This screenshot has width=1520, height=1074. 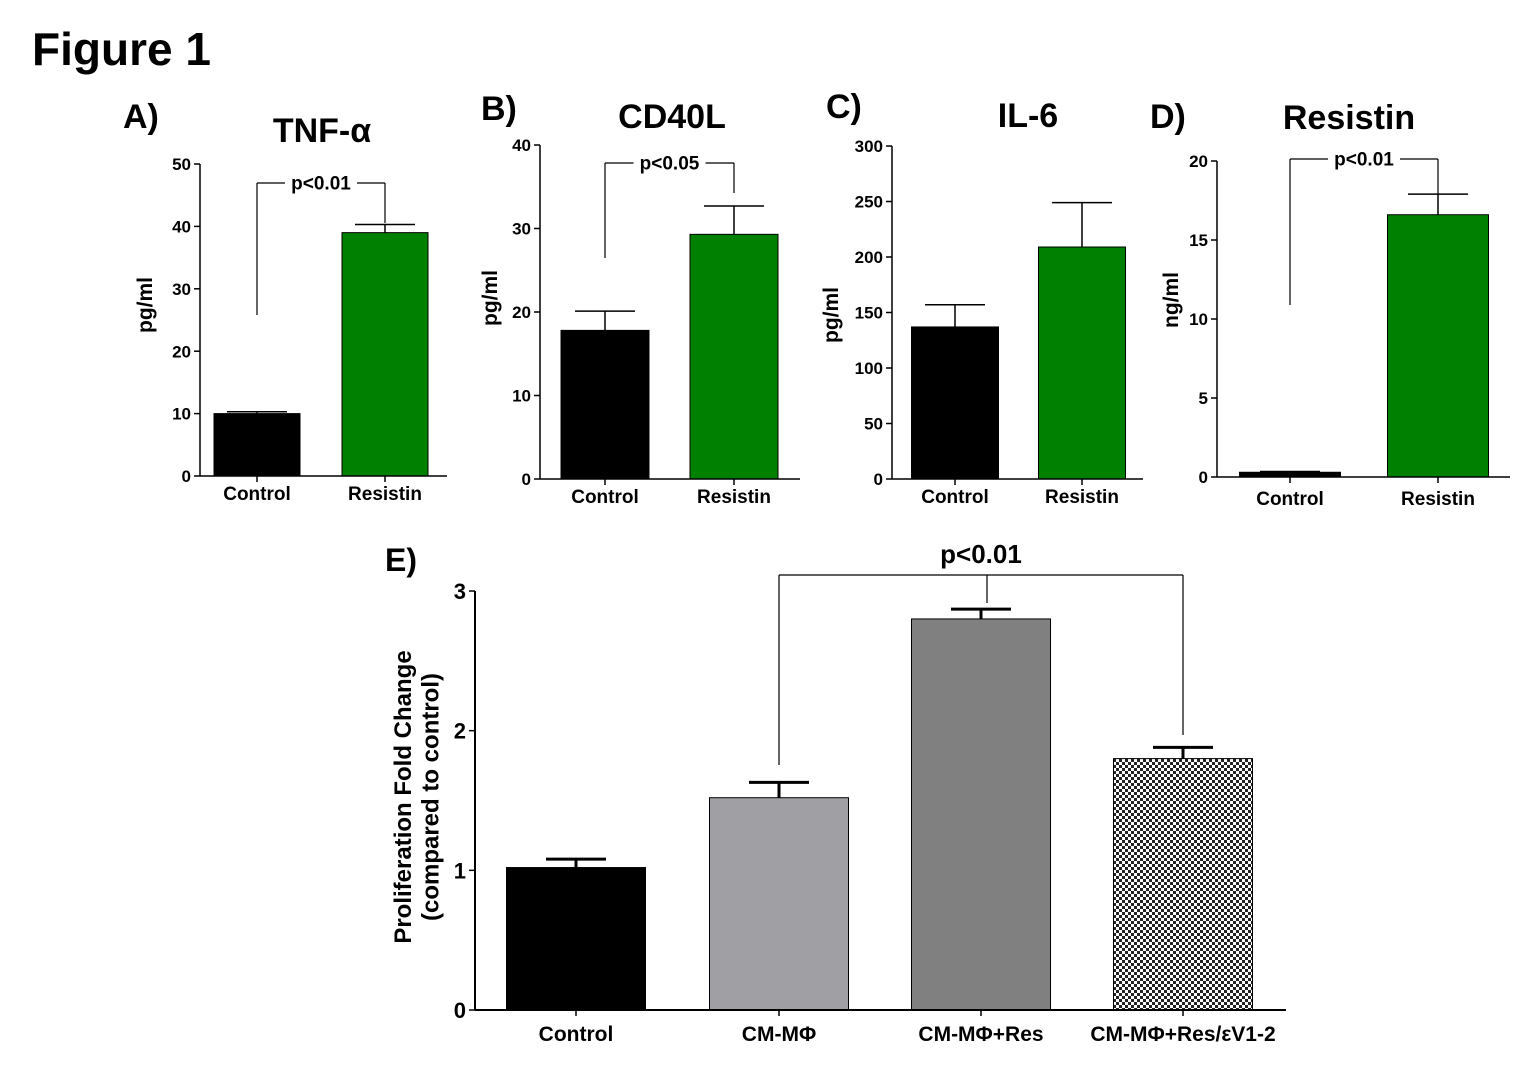 I want to click on y-tick-label: 250, so click(x=869, y=202).